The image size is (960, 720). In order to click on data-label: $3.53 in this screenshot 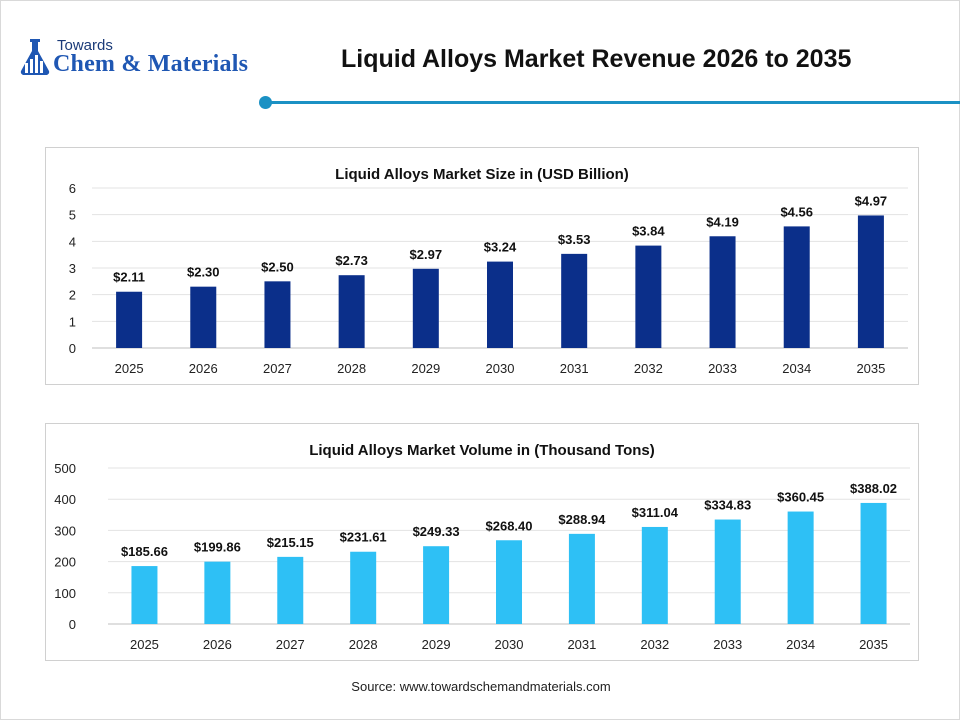, I will do `click(574, 239)`.